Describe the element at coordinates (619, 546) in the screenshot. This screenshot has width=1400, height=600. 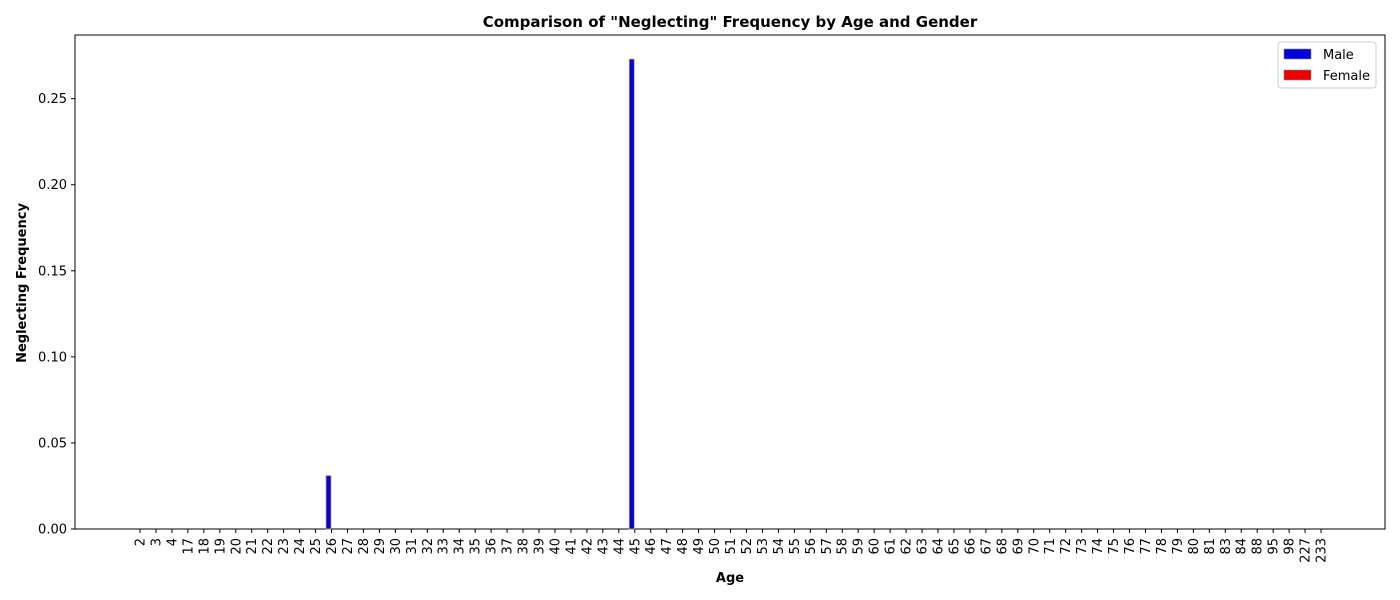
I see `x-tick-label: 44` at that location.